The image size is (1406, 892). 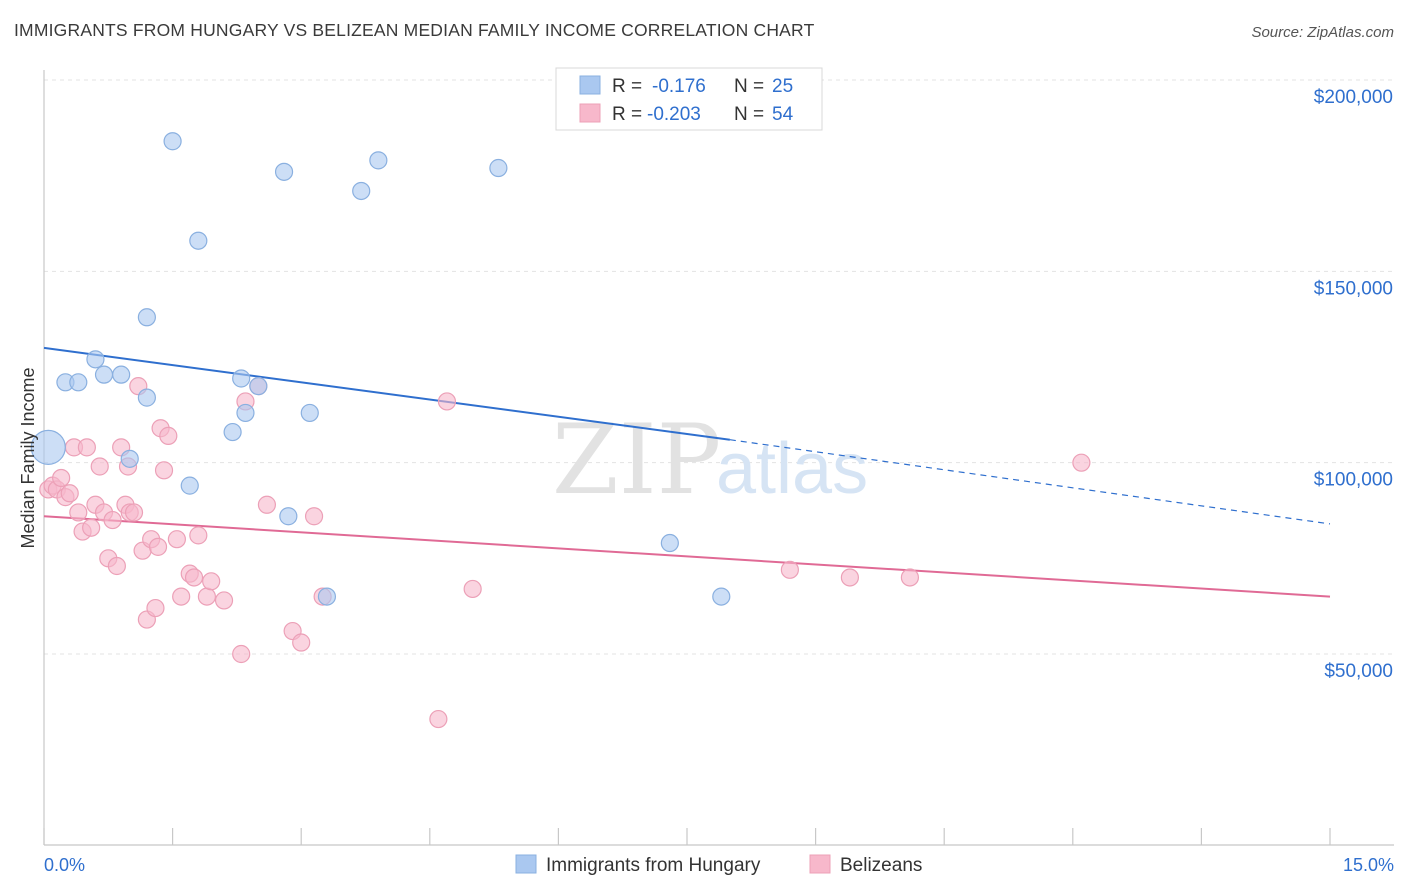 I want to click on y-tick-labels: $50,000 $100,000 $150,000 $200,000, so click(x=1353, y=384).